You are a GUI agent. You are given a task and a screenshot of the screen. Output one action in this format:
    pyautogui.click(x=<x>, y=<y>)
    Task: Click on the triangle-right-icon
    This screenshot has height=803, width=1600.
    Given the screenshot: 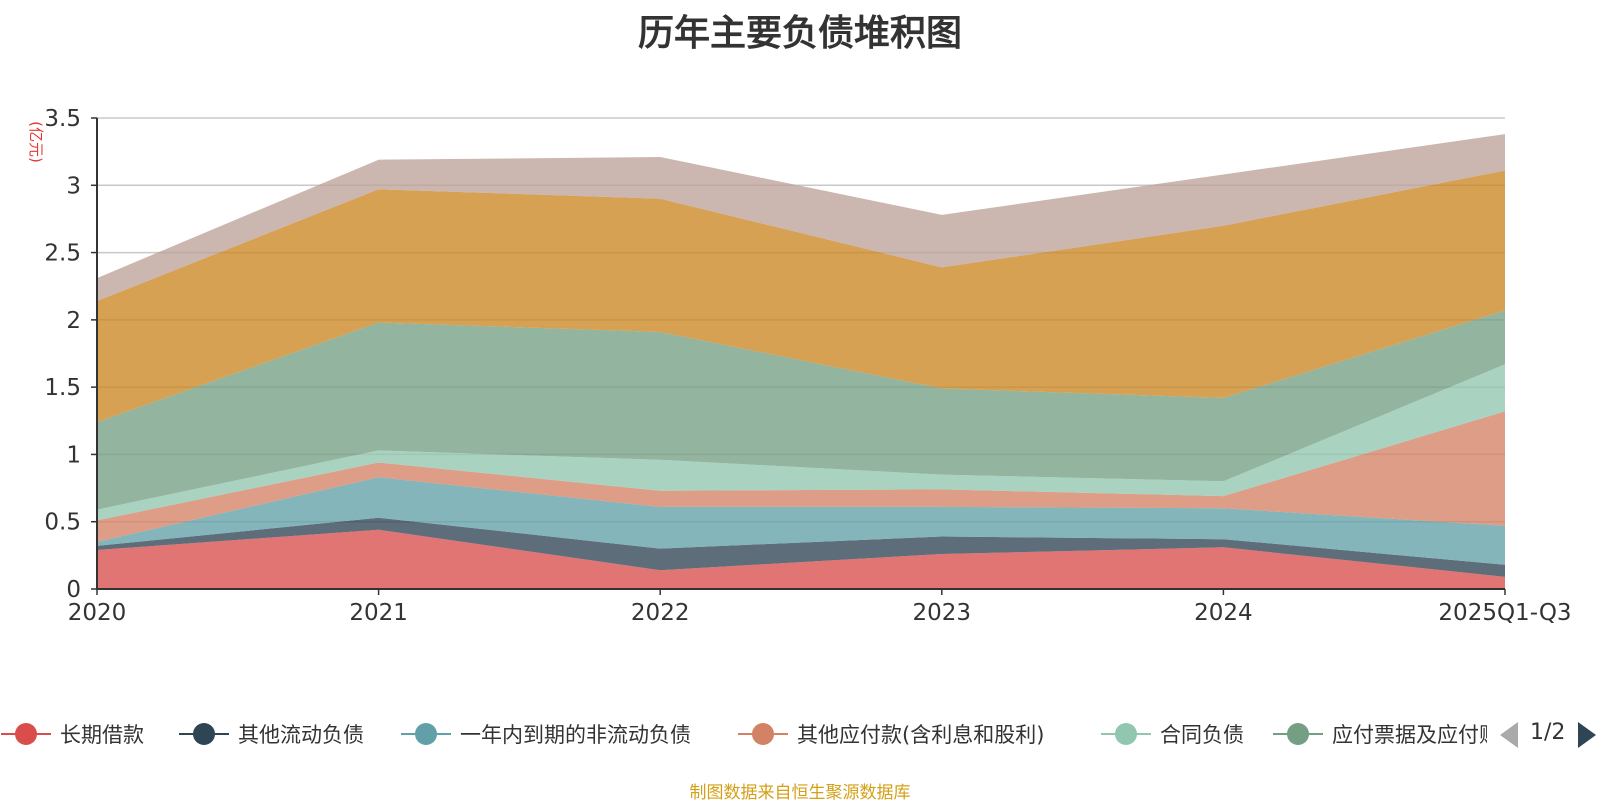 What is the action you would take?
    pyautogui.click(x=1587, y=735)
    